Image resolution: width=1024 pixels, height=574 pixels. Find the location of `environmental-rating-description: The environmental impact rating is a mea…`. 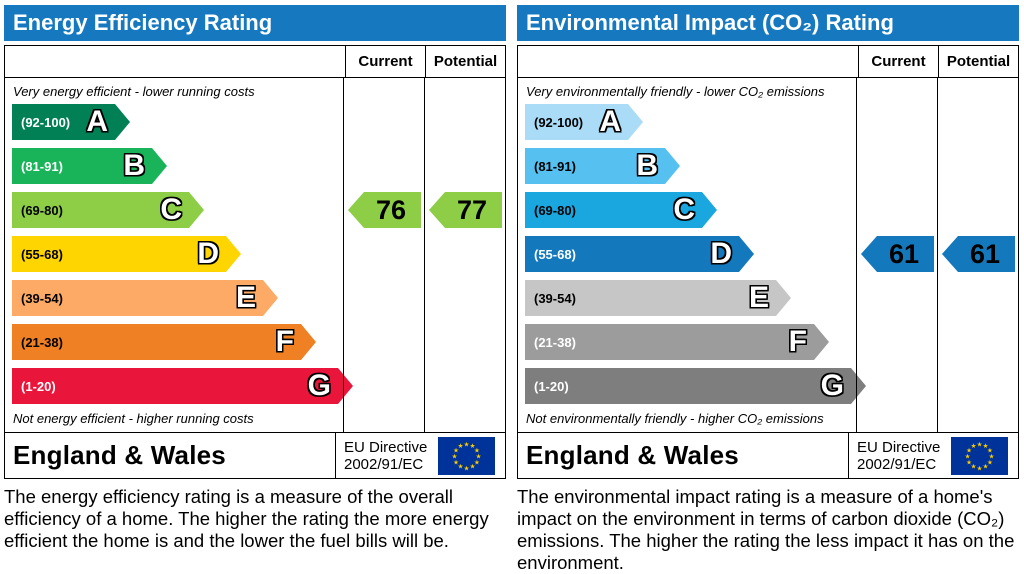

environmental-rating-description: The environmental impact rating is a mea… is located at coordinates (766, 529).